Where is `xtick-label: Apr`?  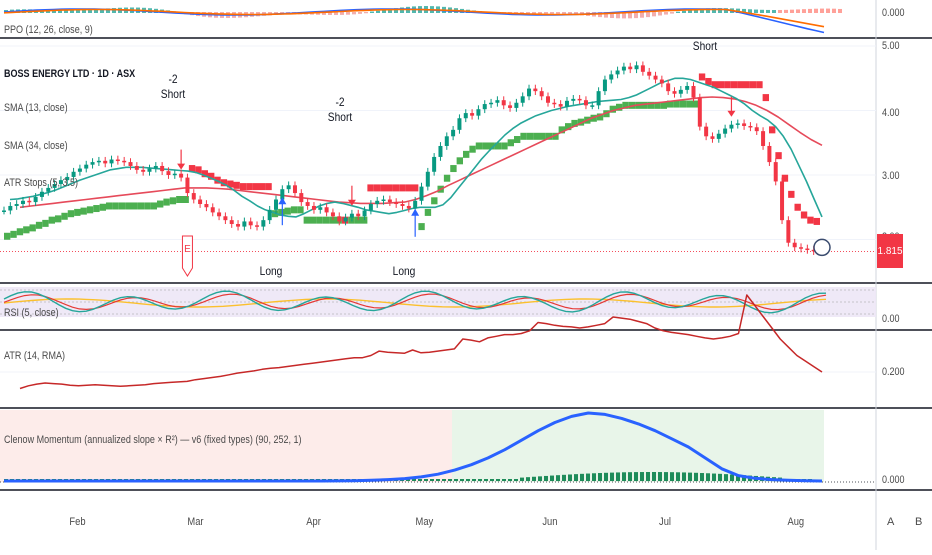 xtick-label: Apr is located at coordinates (313, 522).